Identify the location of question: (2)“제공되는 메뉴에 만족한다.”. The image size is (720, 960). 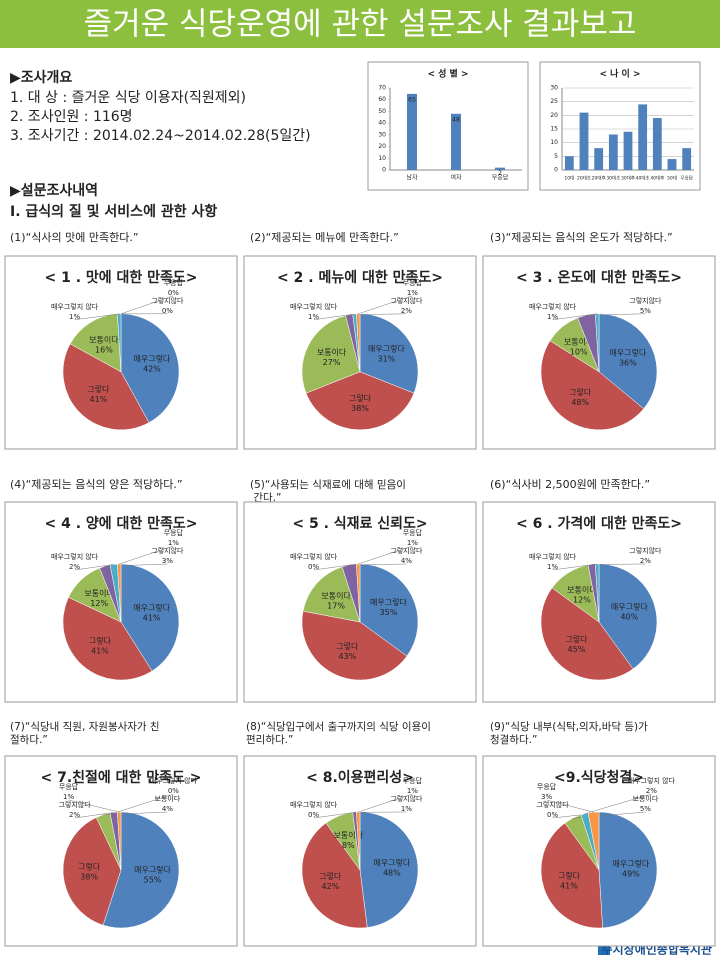
(324, 237).